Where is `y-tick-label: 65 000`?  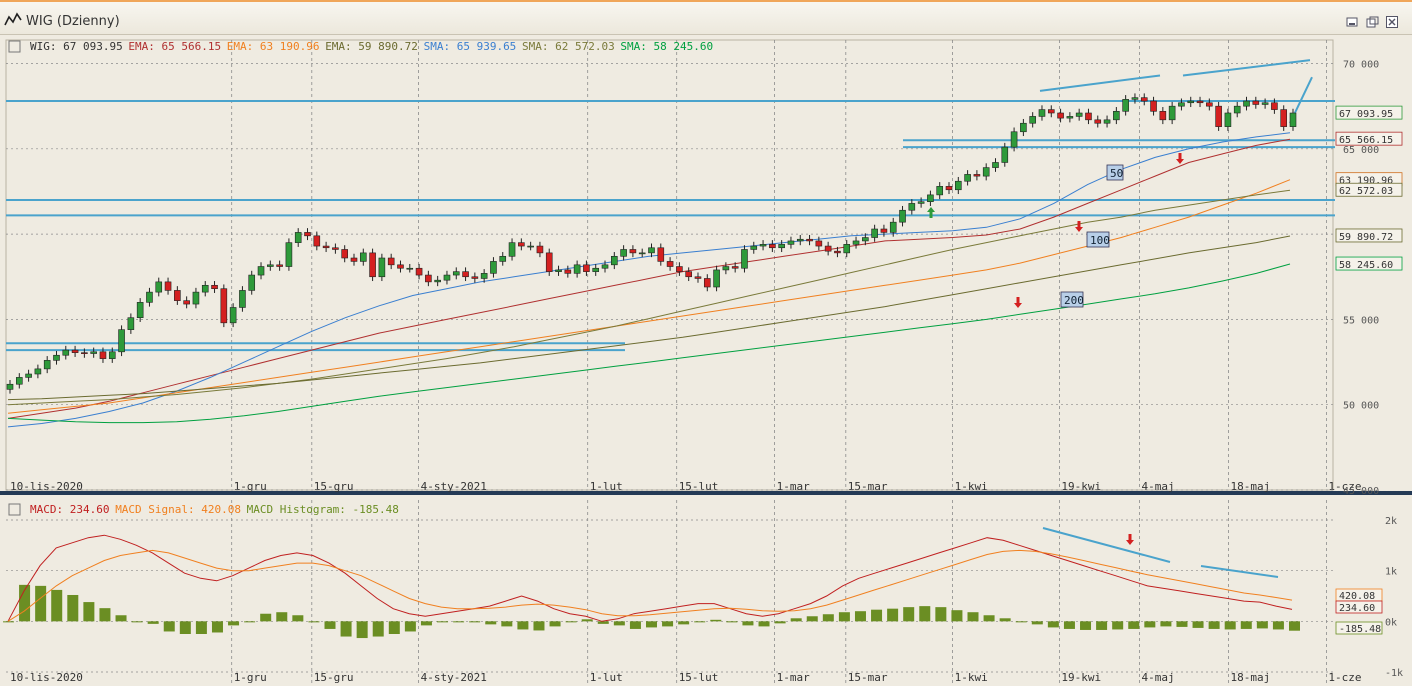 y-tick-label: 65 000 is located at coordinates (1361, 150).